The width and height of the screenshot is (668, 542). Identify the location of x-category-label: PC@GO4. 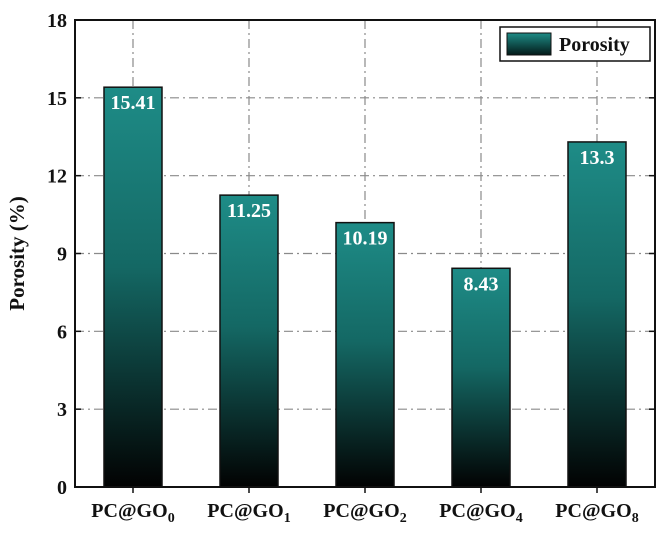
(480, 513).